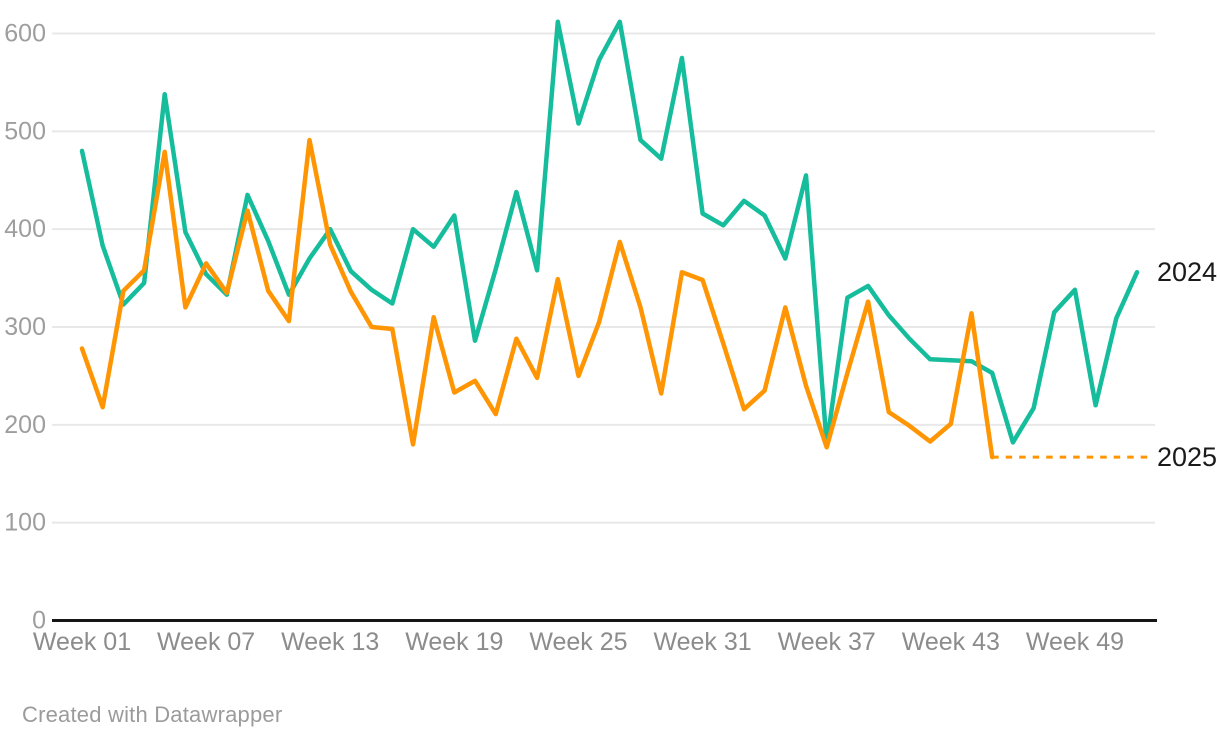 The image size is (1220, 738). I want to click on y-tick-label-500: 500, so click(25, 131).